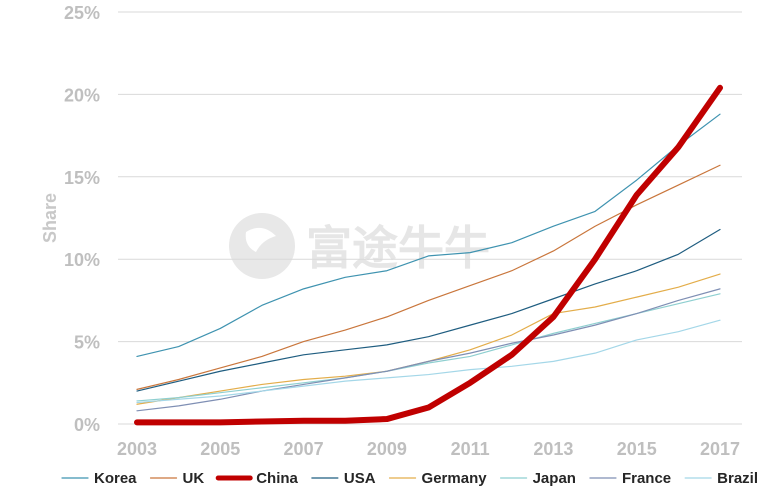 The image size is (776, 497). I want to click on legend-item-uk: UK, so click(177, 478).